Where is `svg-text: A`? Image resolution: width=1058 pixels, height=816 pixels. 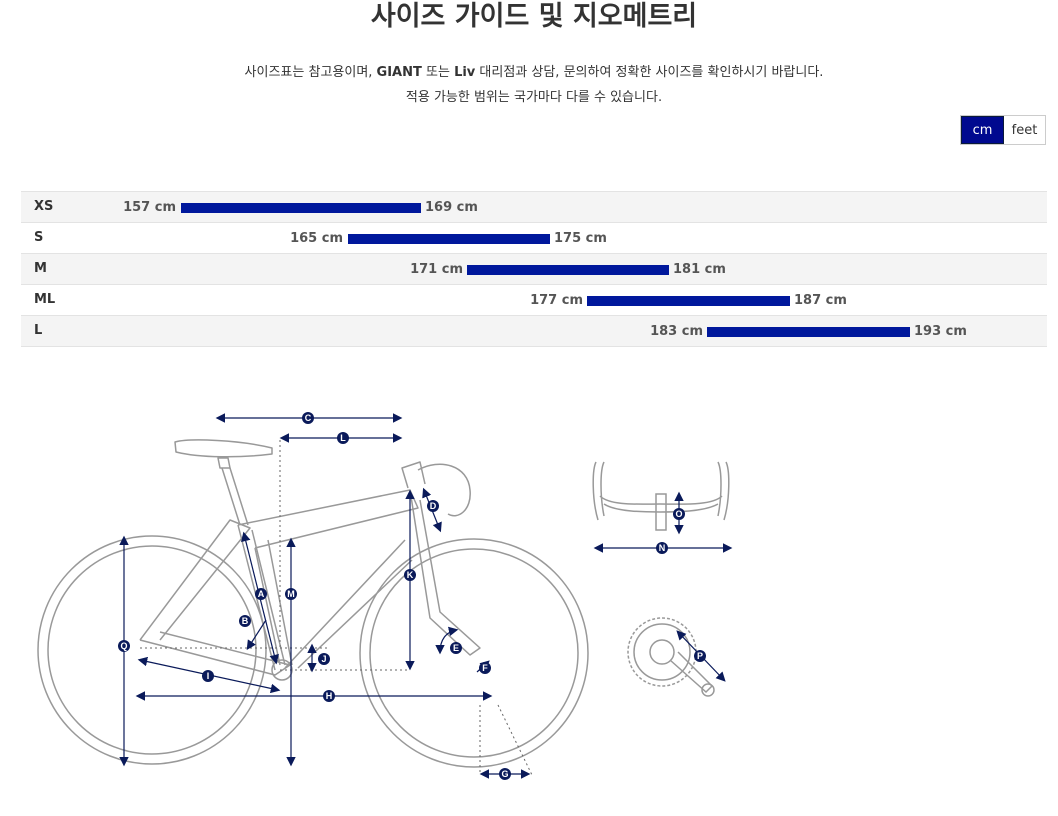
svg-text: A is located at coordinates (261, 594).